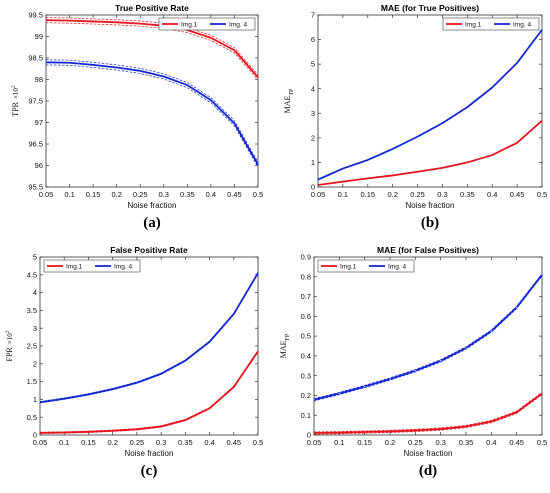 The width and height of the screenshot is (550, 493). I want to click on y-tick-label: 0.4, so click(306, 355).